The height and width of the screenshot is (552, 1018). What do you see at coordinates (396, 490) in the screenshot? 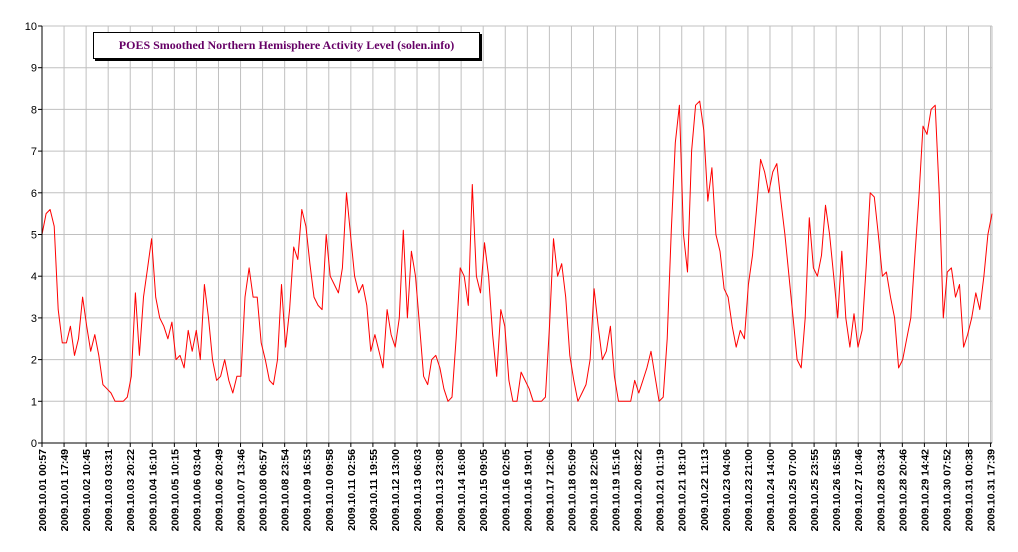
I see `x-tick-label: 2009.10.12 13:00` at bounding box center [396, 490].